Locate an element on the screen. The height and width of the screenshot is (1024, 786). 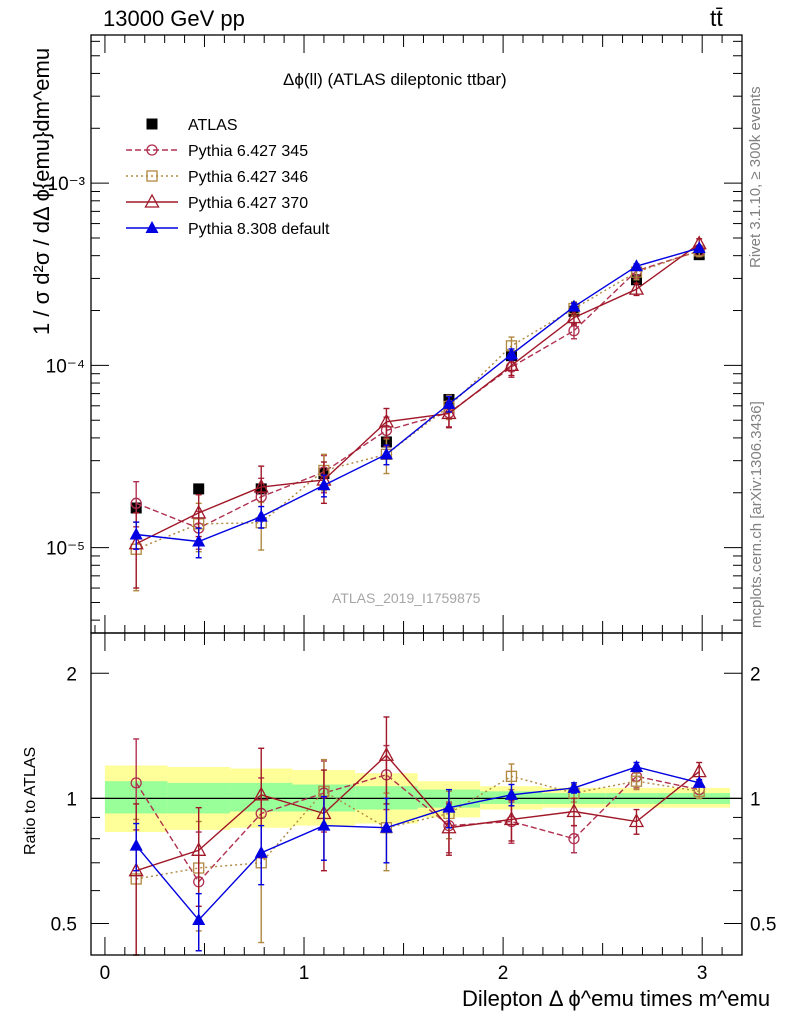
legend-label: Pythia 6.427 370 is located at coordinates (248, 203).